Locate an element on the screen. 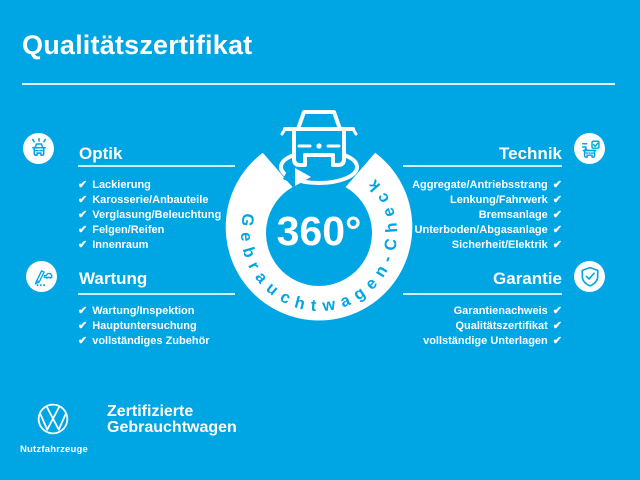 Image resolution: width=640 pixels, height=480 pixels. checklist-item-label: Unterboden/Abgasanlage is located at coordinates (481, 229).